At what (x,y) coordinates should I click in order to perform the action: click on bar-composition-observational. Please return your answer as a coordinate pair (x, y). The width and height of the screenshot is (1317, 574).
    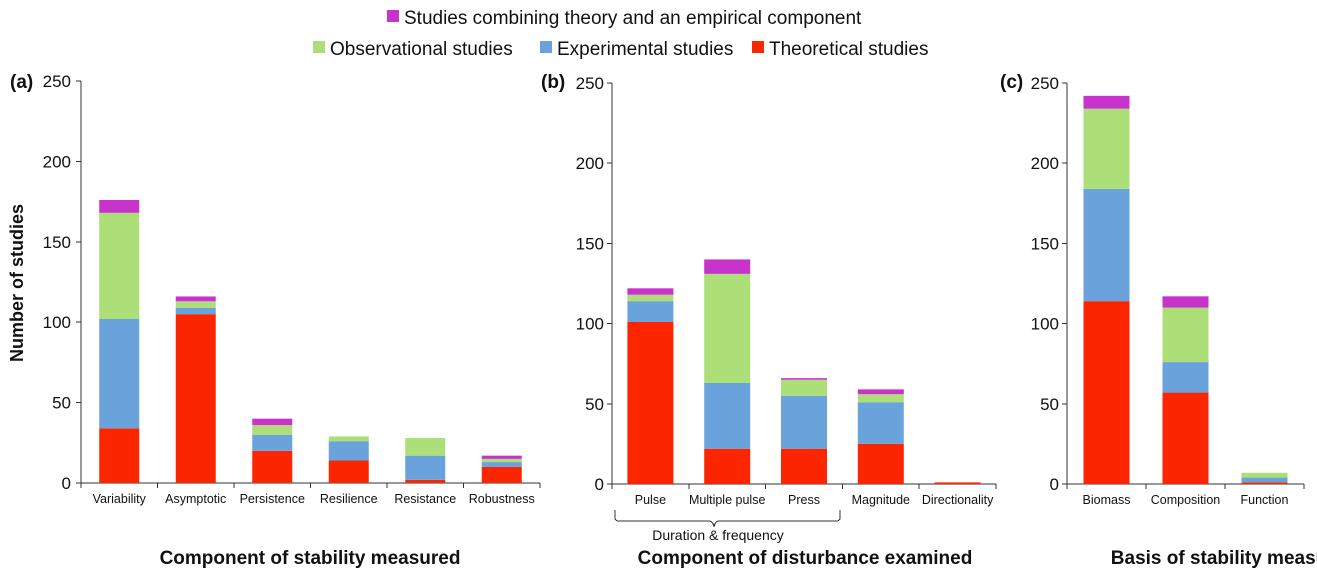
    Looking at the image, I should click on (1185, 335).